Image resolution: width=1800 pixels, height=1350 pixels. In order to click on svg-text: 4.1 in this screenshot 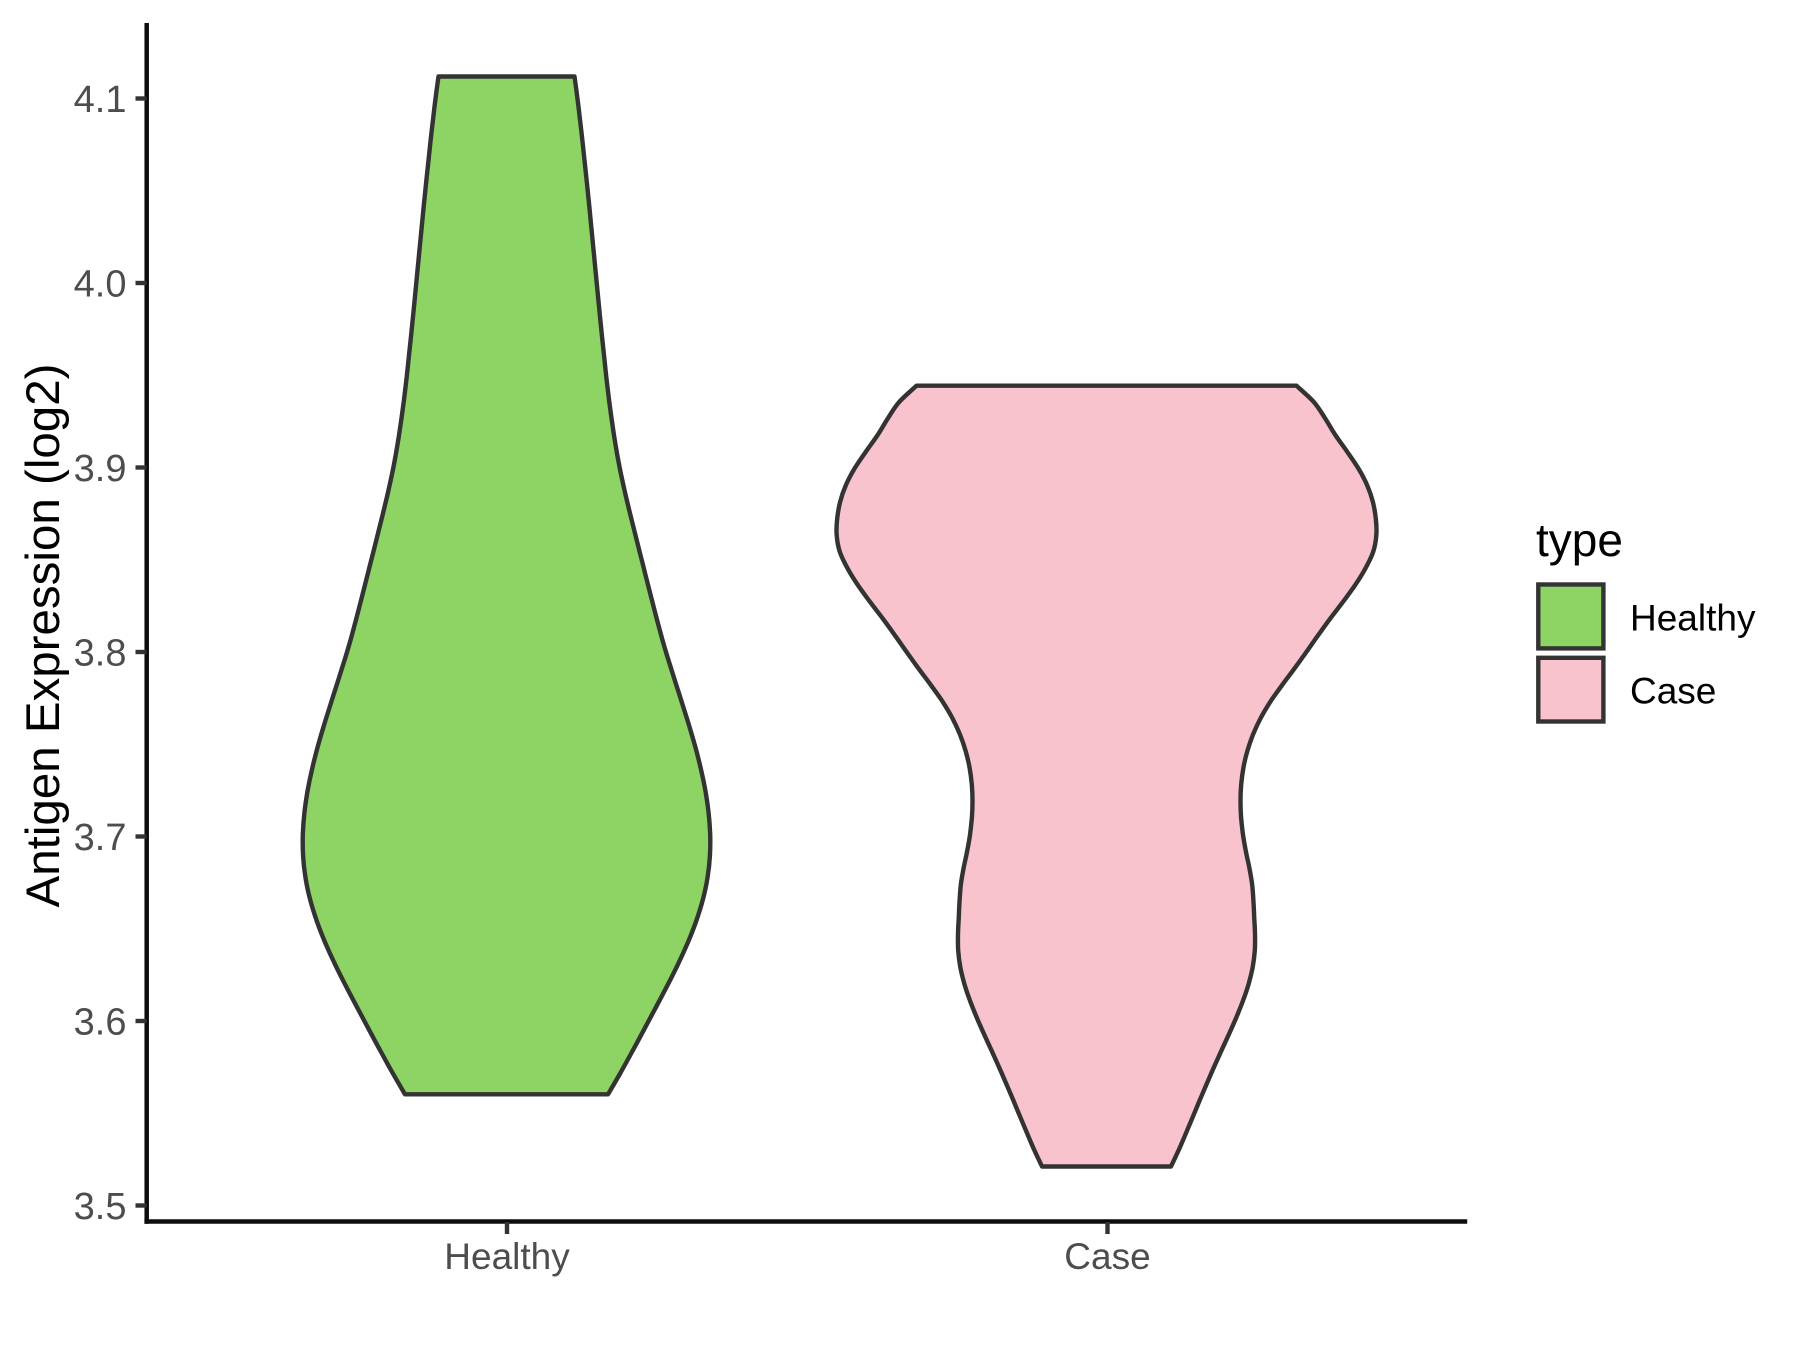, I will do `click(100, 100)`.